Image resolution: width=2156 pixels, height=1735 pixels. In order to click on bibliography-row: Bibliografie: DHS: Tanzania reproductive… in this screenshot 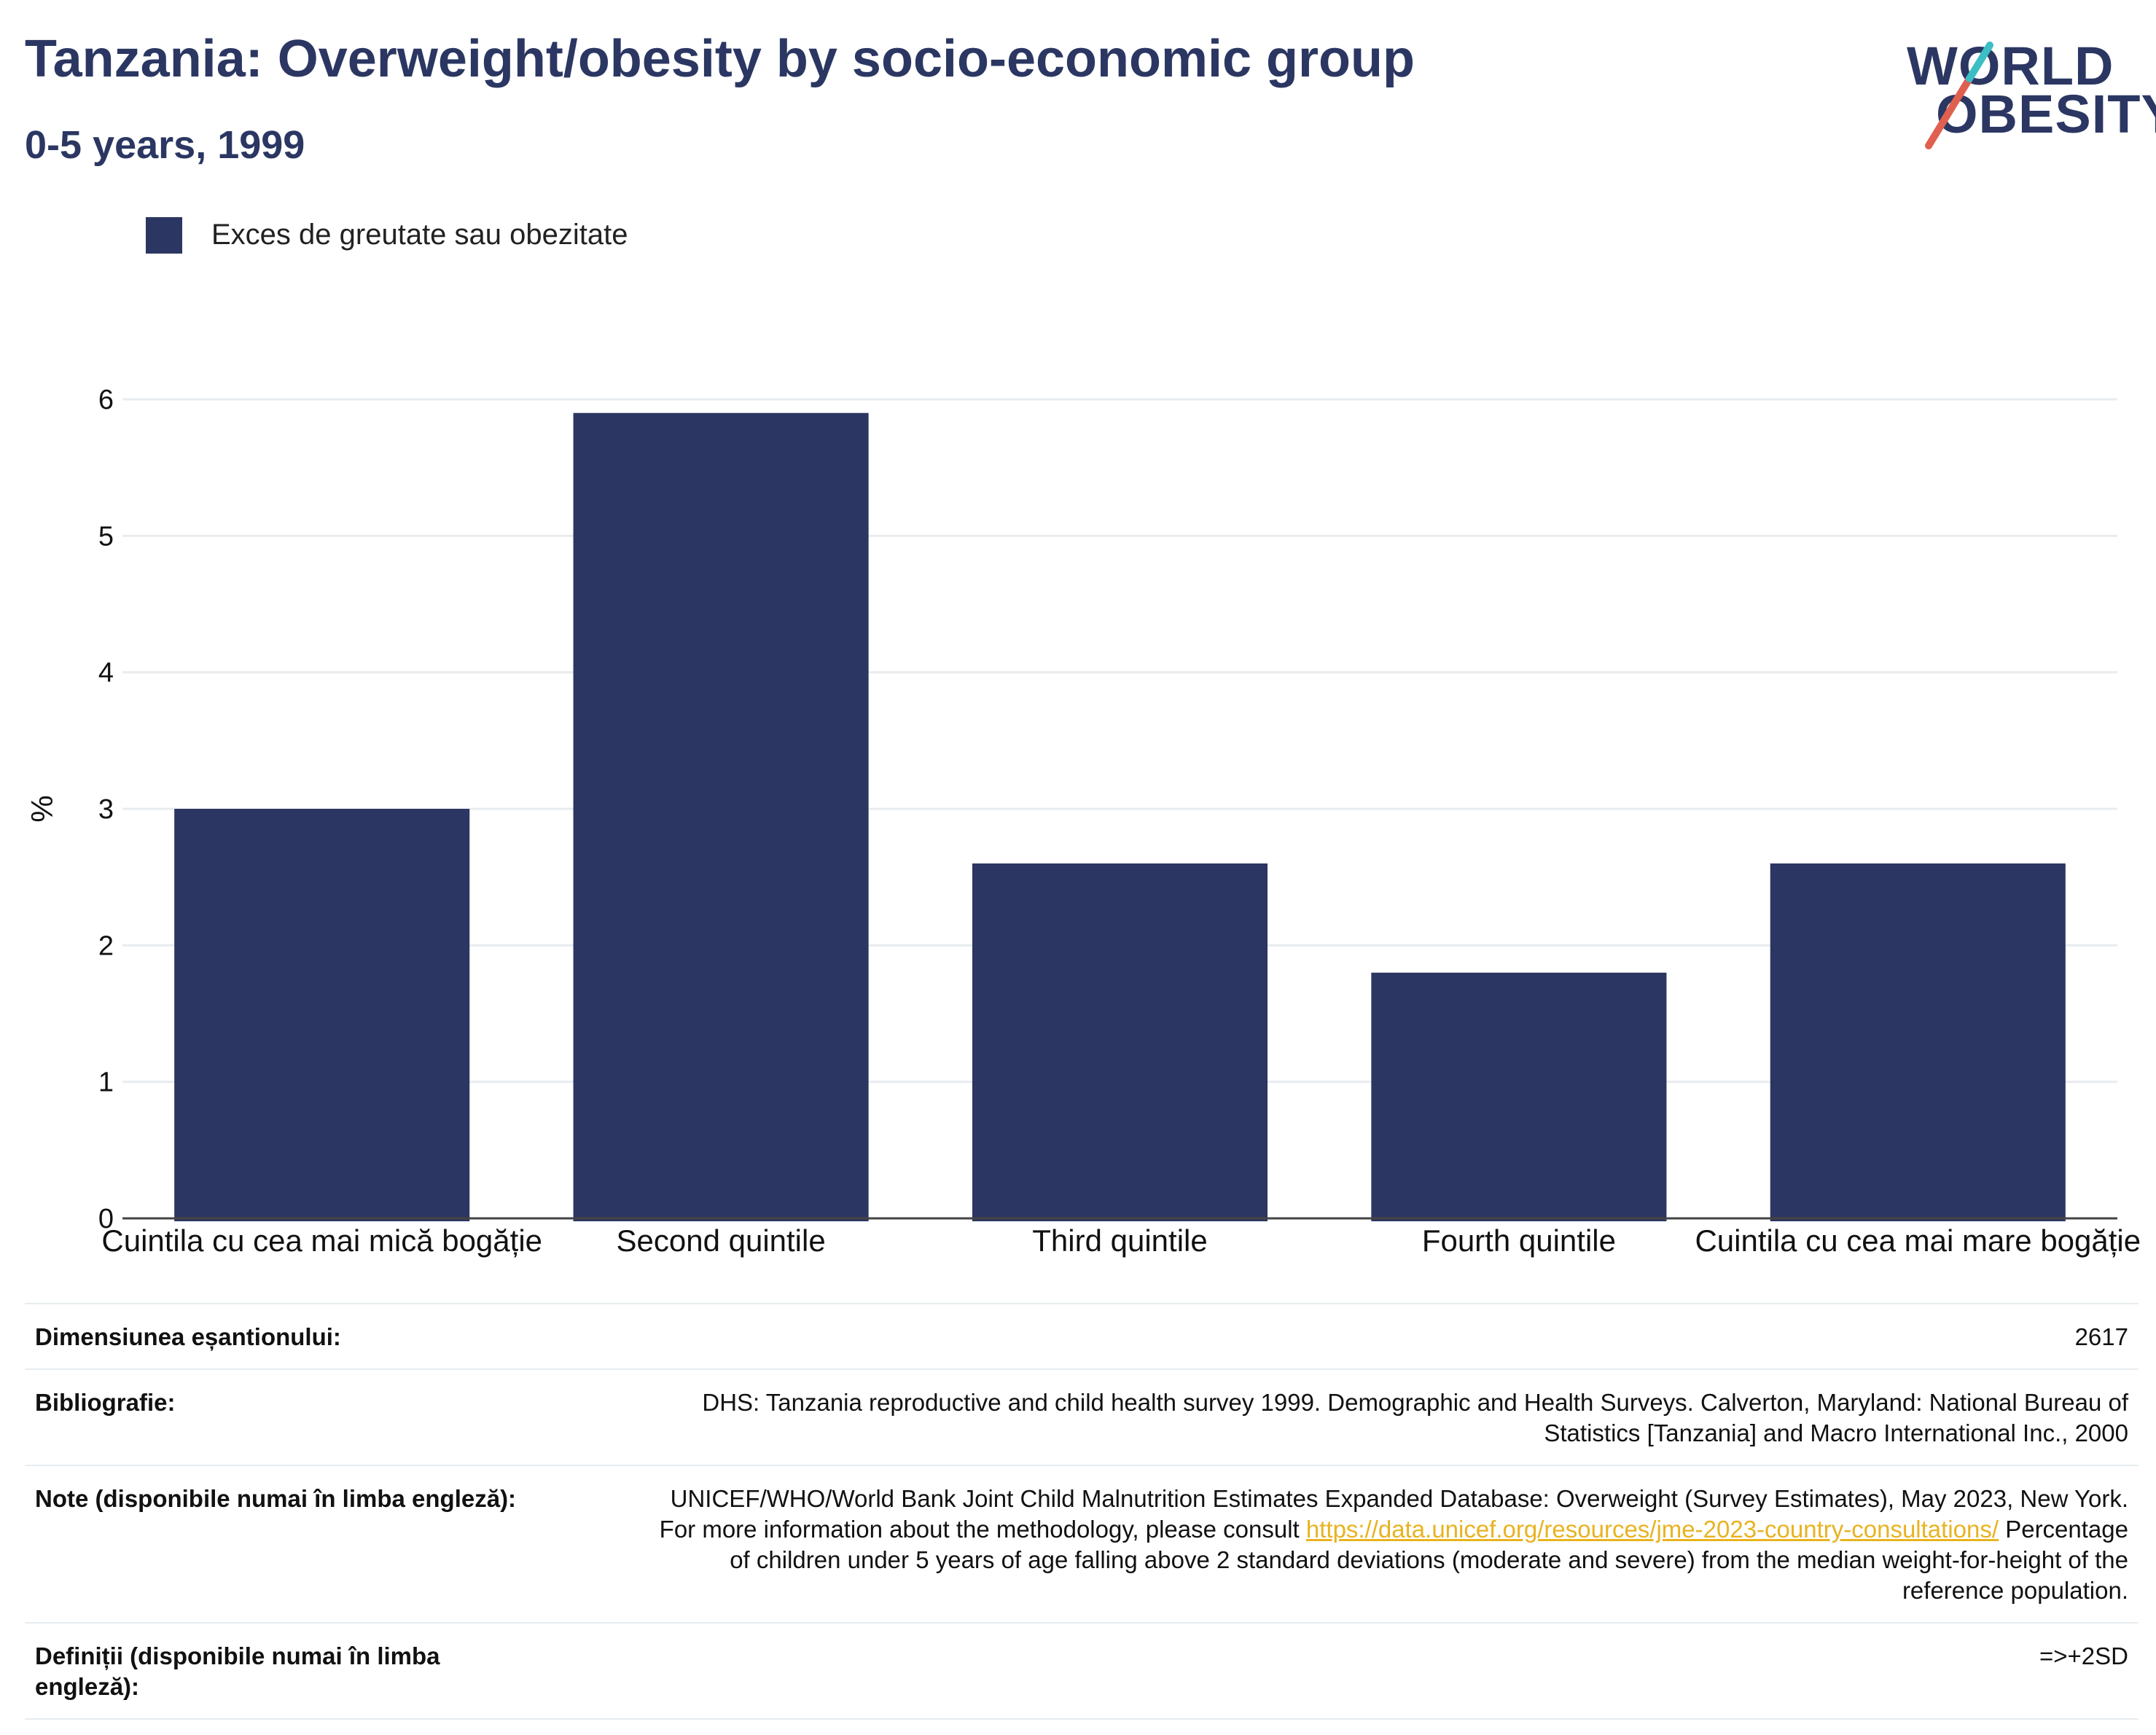, I will do `click(1082, 1418)`.